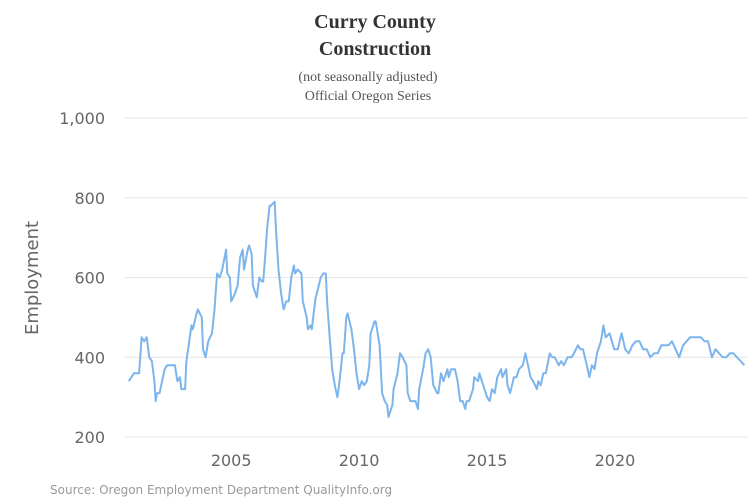 This screenshot has height=500, width=750. What do you see at coordinates (231, 460) in the screenshot?
I see `x-tick-label: 2005` at bounding box center [231, 460].